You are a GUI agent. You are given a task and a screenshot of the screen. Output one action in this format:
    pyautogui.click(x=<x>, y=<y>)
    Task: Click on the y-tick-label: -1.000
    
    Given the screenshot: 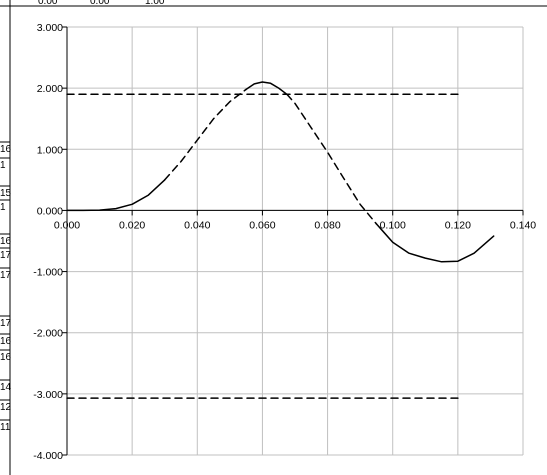 What is the action you would take?
    pyautogui.click(x=48, y=273)
    